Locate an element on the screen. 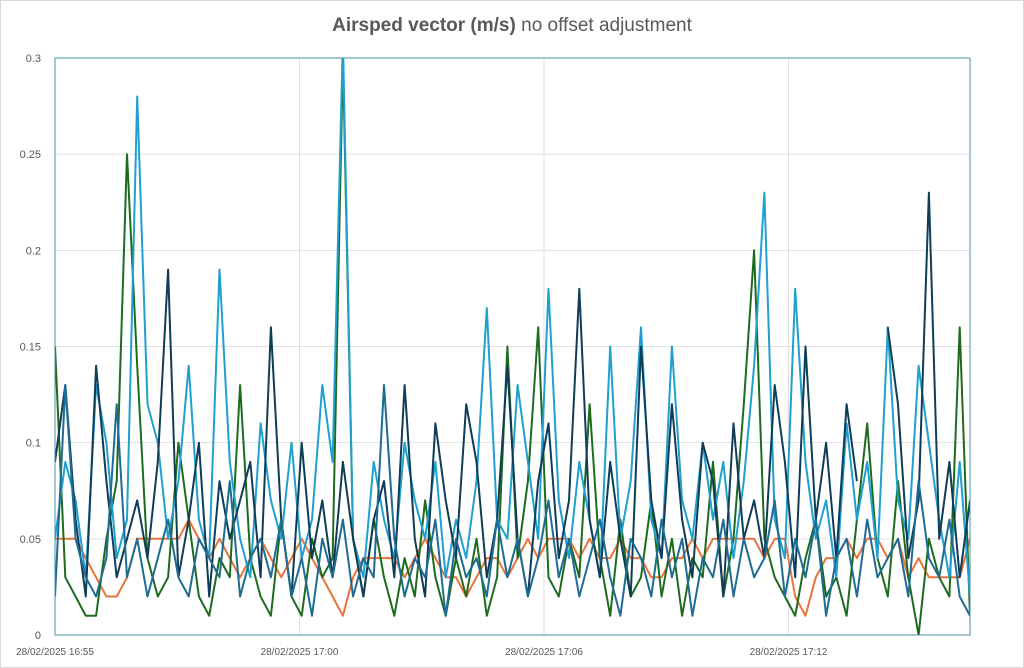 This screenshot has width=1024, height=668. x-tick-label: 28/02/2025 16:55 is located at coordinates (55, 652).